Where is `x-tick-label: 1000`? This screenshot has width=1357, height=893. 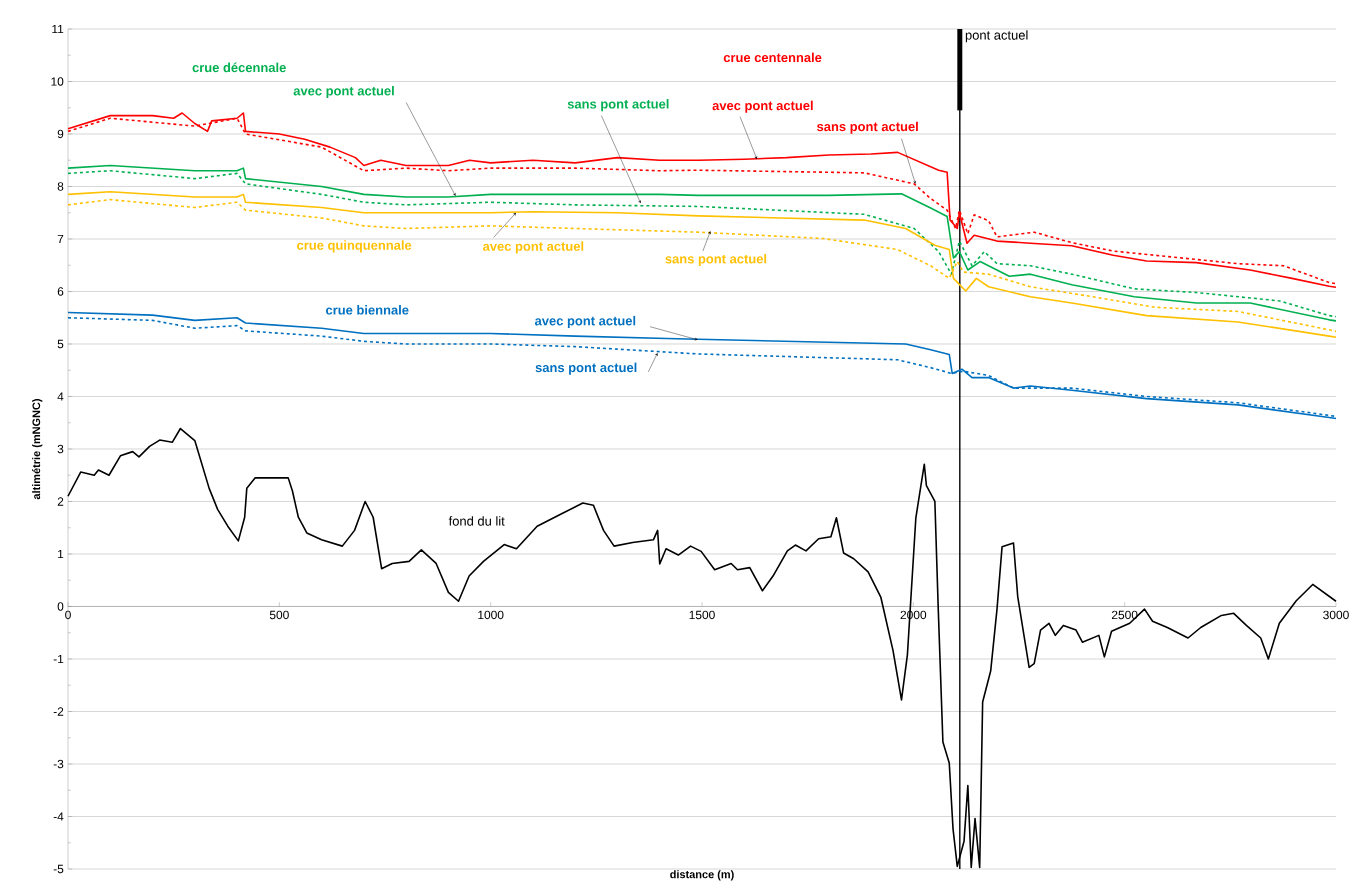
x-tick-label: 1000 is located at coordinates (491, 615).